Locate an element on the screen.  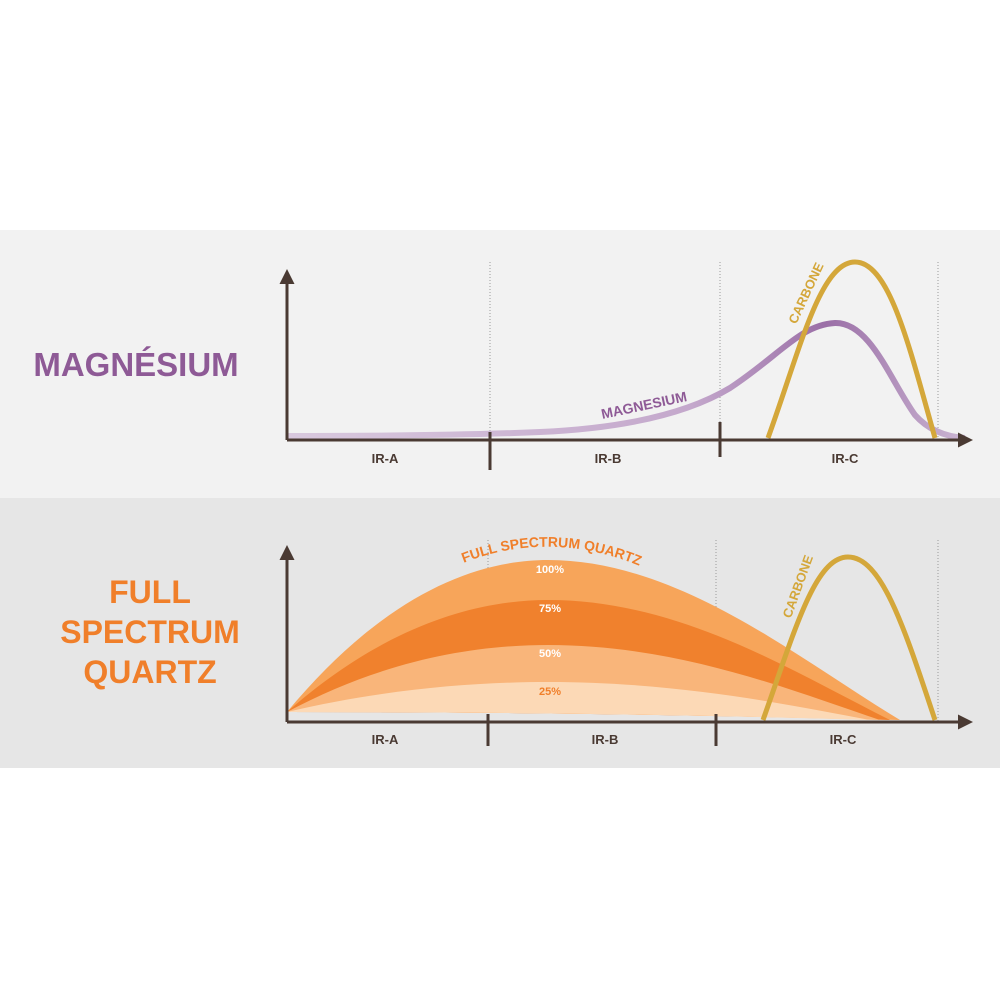
panel-title-line: QUARTZ is located at coordinates (149, 672).